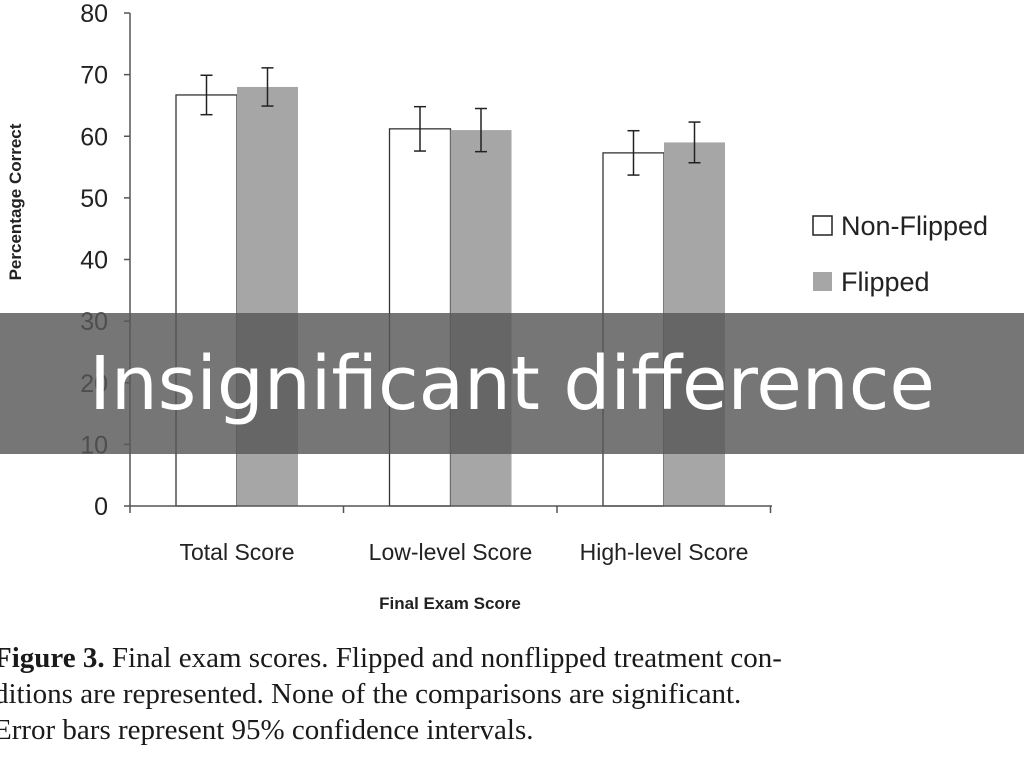 The height and width of the screenshot is (768, 1024). I want to click on legend-label: Flipped, so click(885, 282).